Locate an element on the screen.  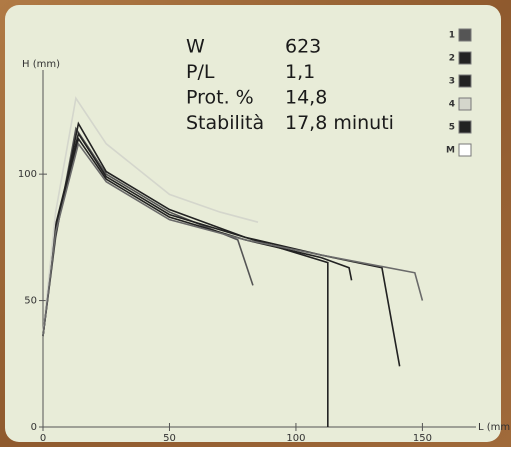
stat-label: Stabilità is located at coordinates (225, 123).